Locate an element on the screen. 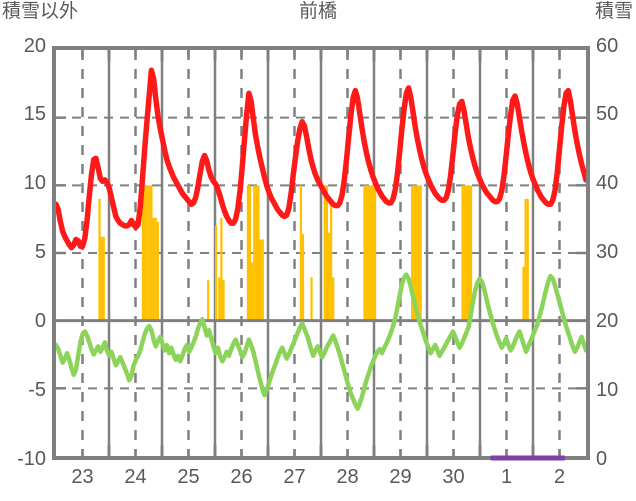 The height and width of the screenshot is (501, 636). x-axis-tick-label: 26 is located at coordinates (241, 477).